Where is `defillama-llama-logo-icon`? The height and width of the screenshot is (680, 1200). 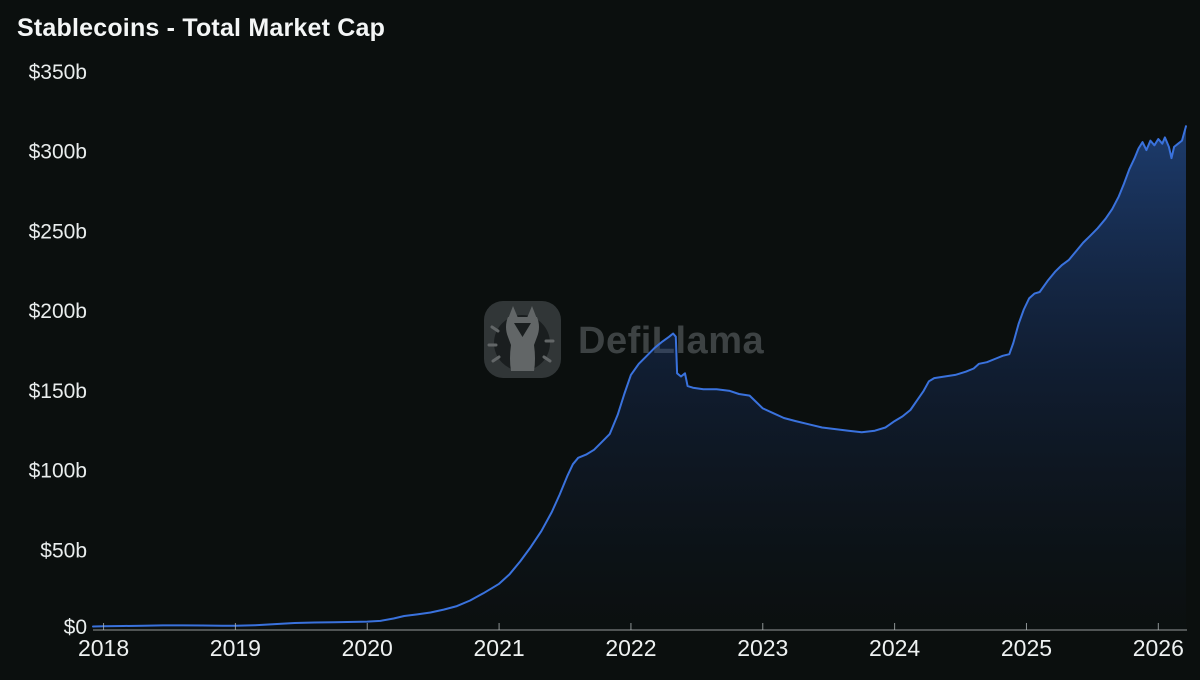
defillama-llama-logo-icon is located at coordinates (522, 339).